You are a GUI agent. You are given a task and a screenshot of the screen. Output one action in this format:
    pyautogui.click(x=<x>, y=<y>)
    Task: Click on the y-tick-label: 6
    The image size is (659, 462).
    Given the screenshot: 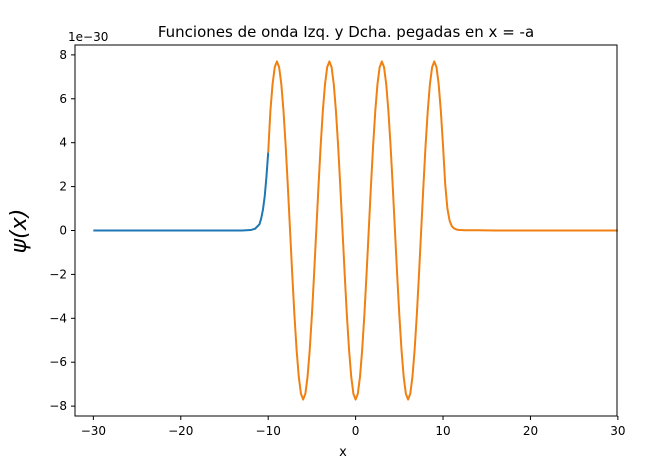 What is the action you would take?
    pyautogui.click(x=63, y=99)
    